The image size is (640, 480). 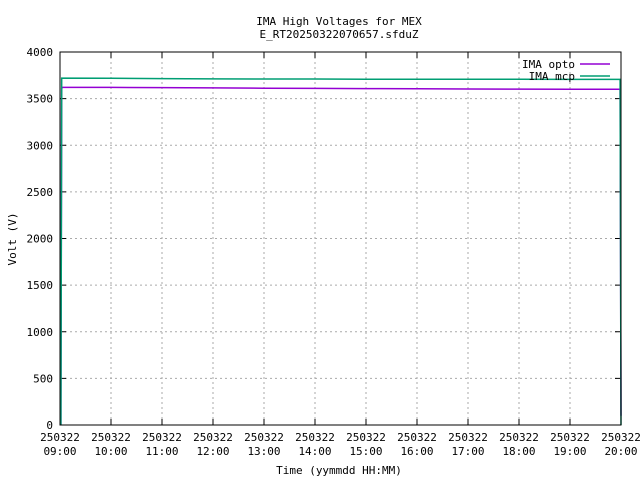 What do you see at coordinates (339, 470) in the screenshot?
I see `x-axis-label: Time (yymmdd HH:MM)` at bounding box center [339, 470].